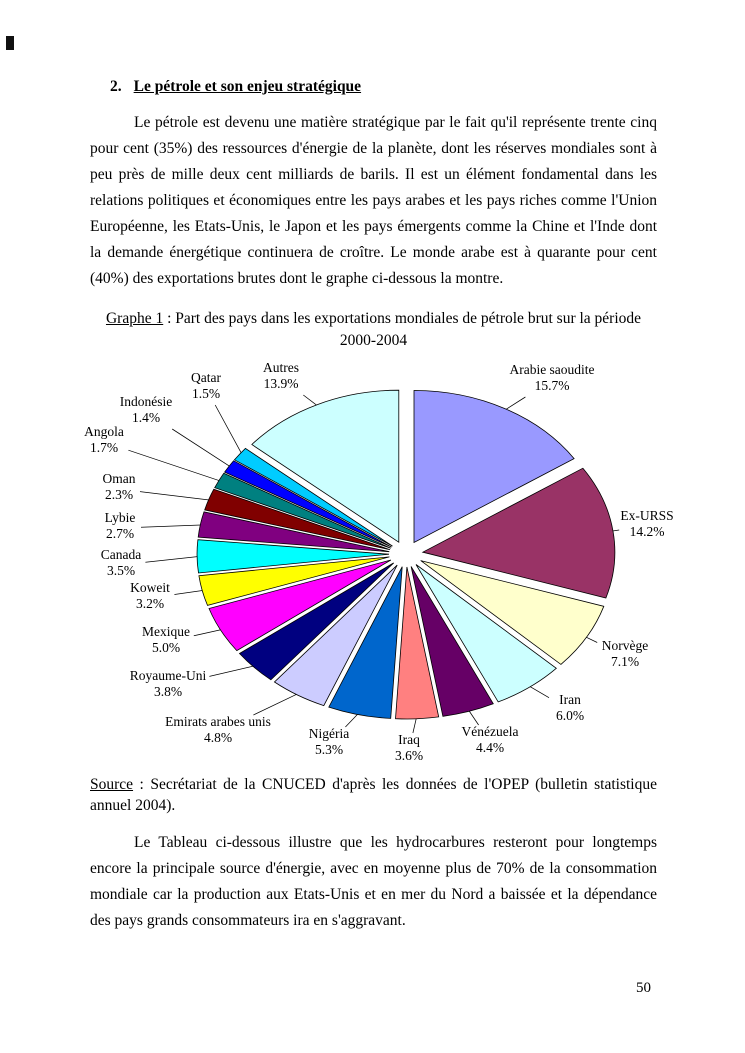 This screenshot has width=745, height=1053. What do you see at coordinates (206, 393) in the screenshot?
I see `pie-value-qatar: 1.5%` at bounding box center [206, 393].